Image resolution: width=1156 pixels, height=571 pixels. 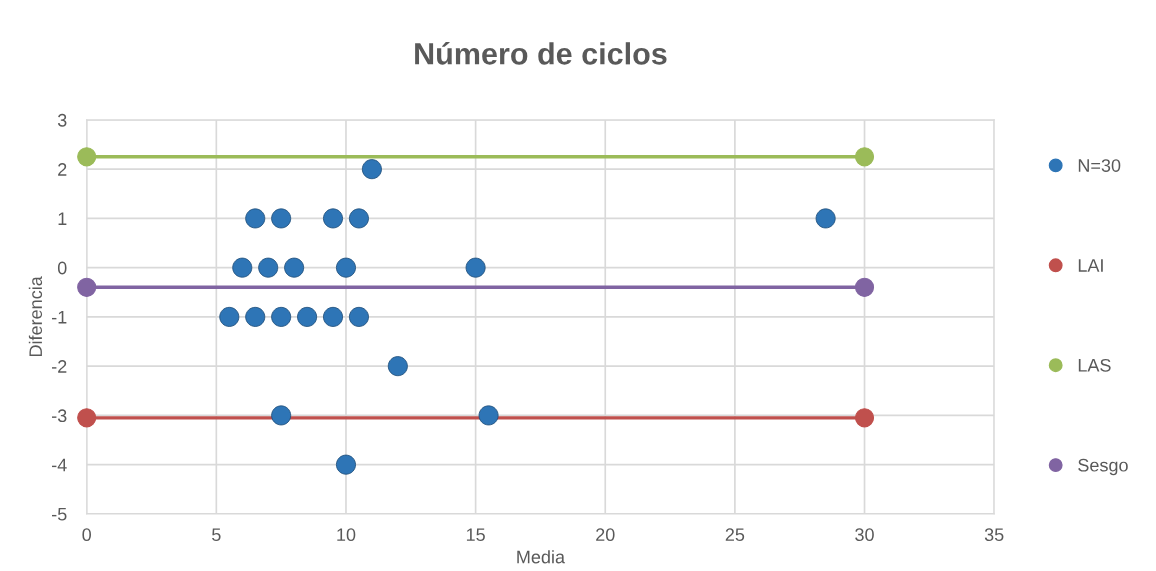 What do you see at coordinates (59, 465) in the screenshot?
I see `y-tick-label: -4` at bounding box center [59, 465].